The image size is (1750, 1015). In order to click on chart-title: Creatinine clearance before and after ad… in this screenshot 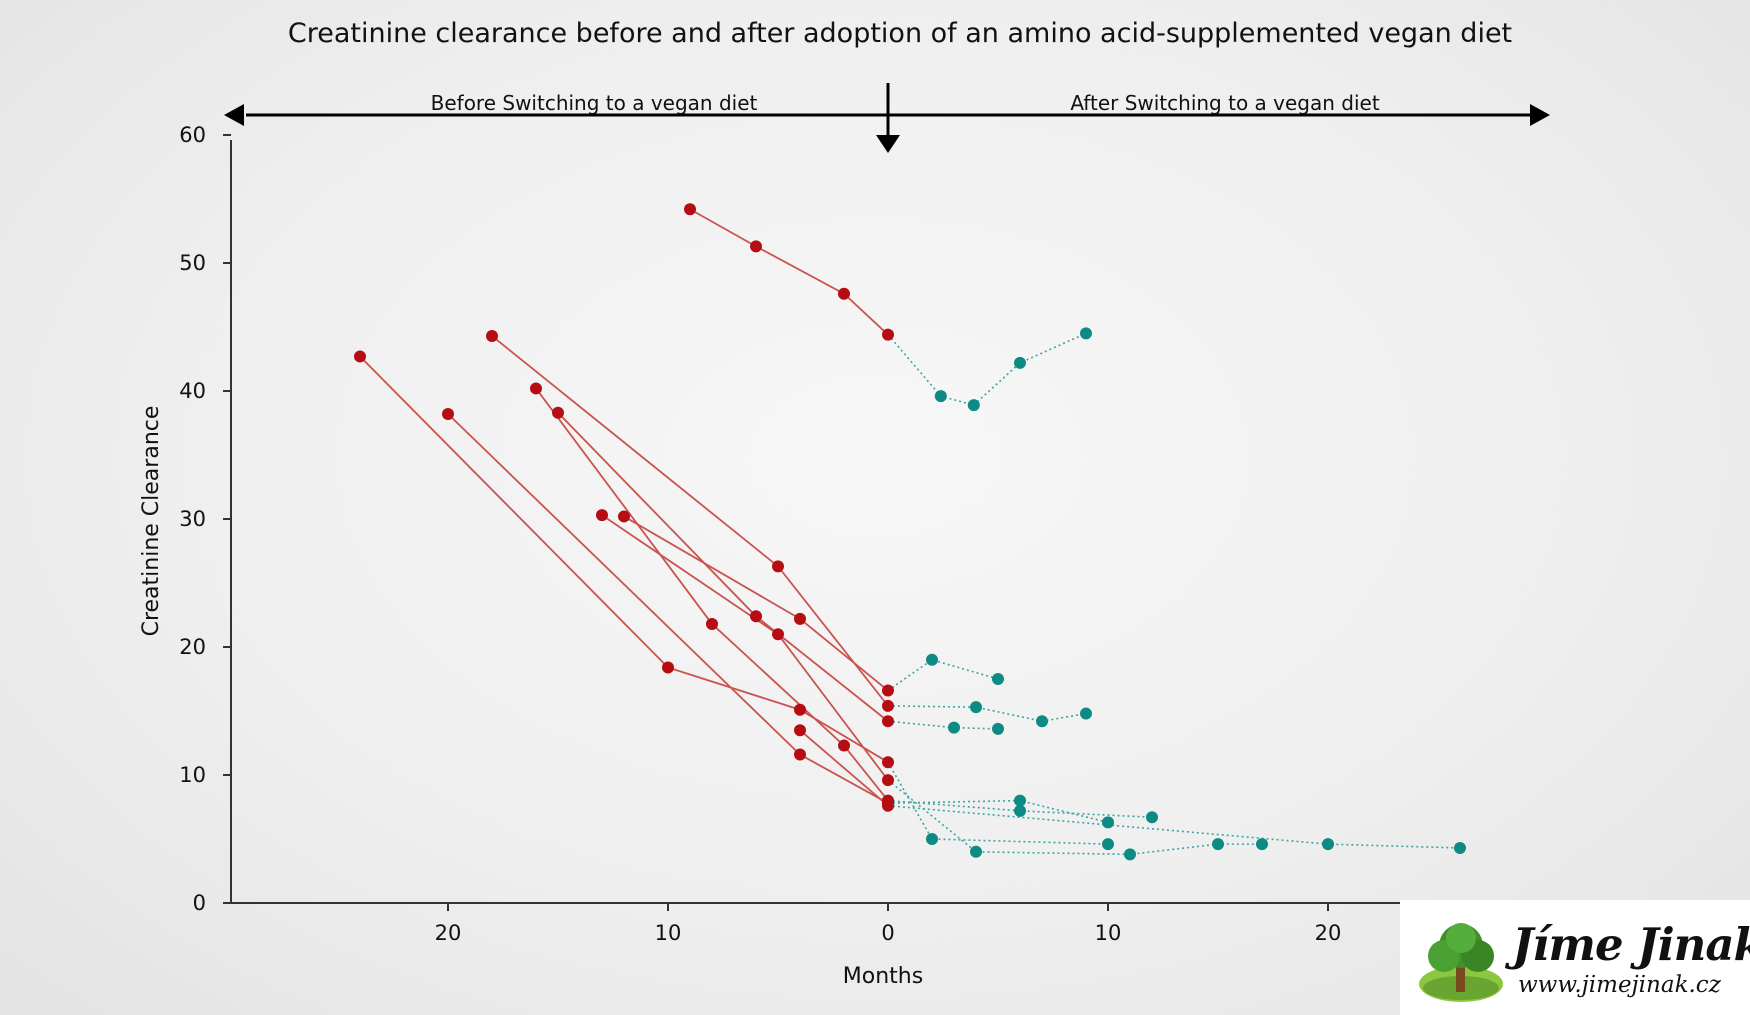, I will do `click(900, 33)`.